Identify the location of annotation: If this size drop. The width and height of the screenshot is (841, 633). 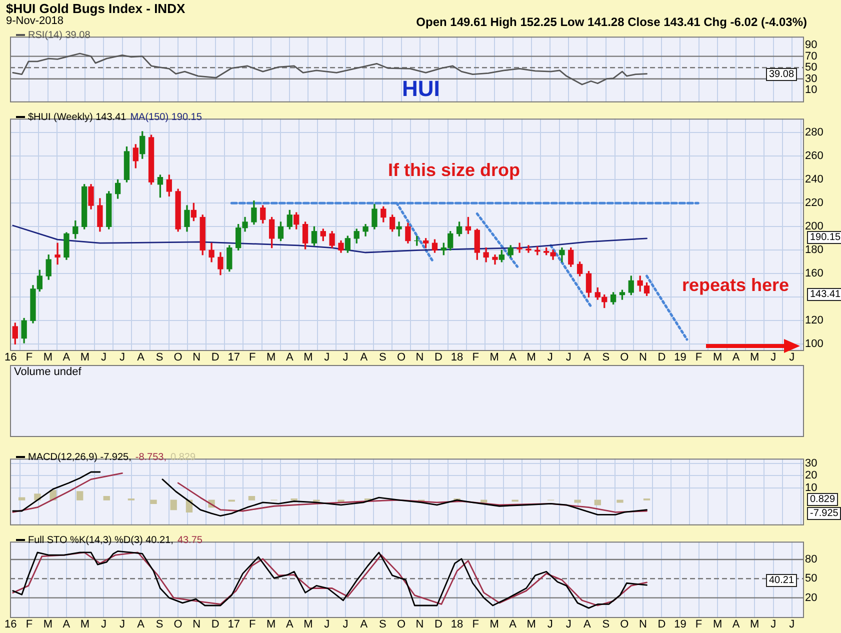
(454, 170).